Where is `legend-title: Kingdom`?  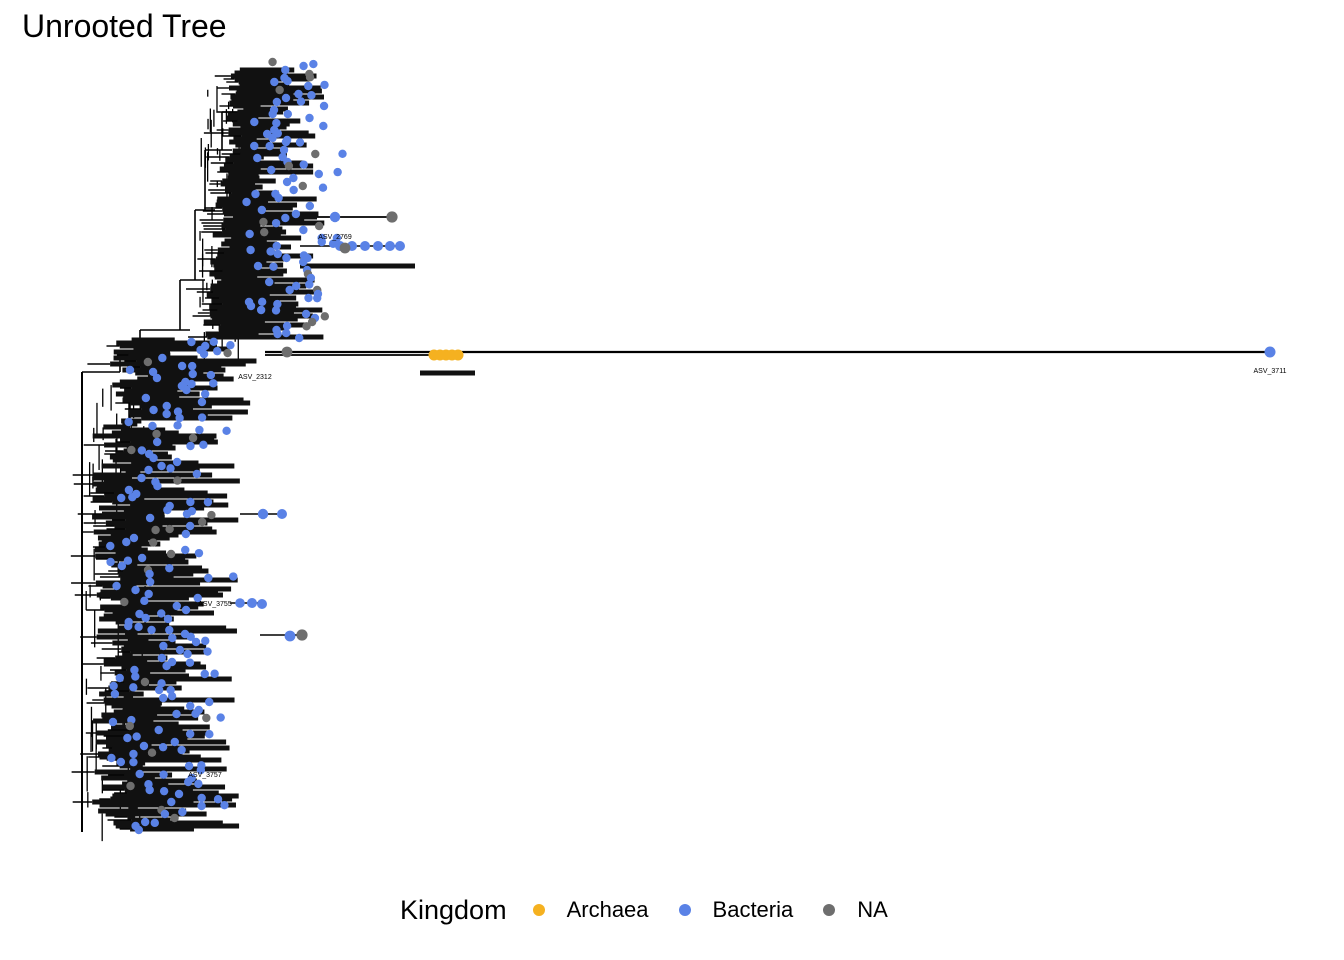 legend-title: Kingdom is located at coordinates (453, 909).